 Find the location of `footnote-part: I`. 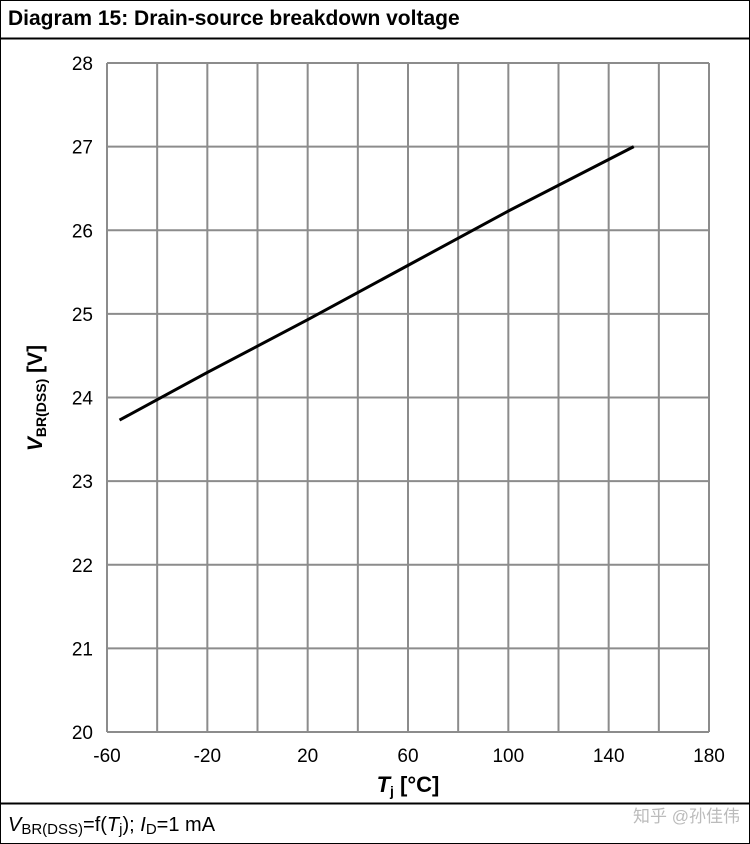

footnote-part: I is located at coordinates (143, 825).